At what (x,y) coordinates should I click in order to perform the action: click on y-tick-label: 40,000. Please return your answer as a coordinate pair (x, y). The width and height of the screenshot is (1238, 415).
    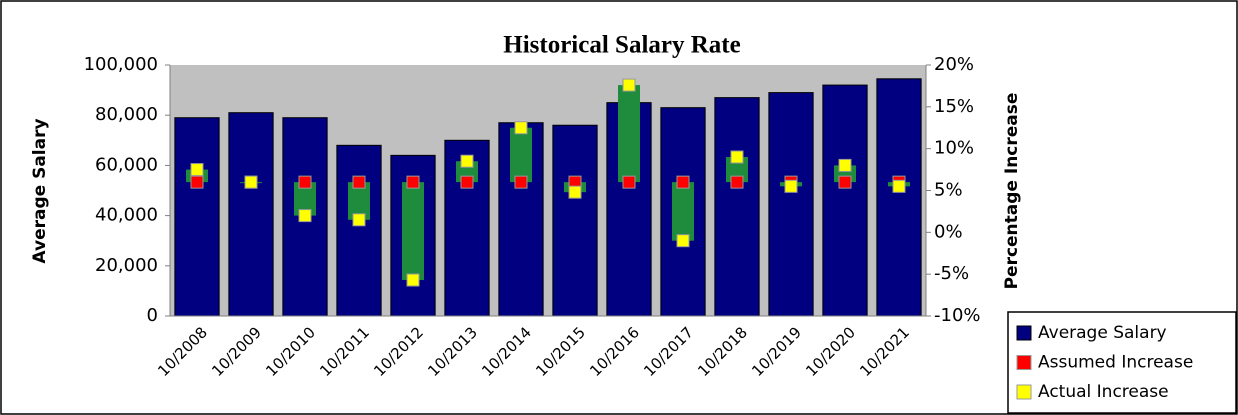
    Looking at the image, I should click on (126, 215).